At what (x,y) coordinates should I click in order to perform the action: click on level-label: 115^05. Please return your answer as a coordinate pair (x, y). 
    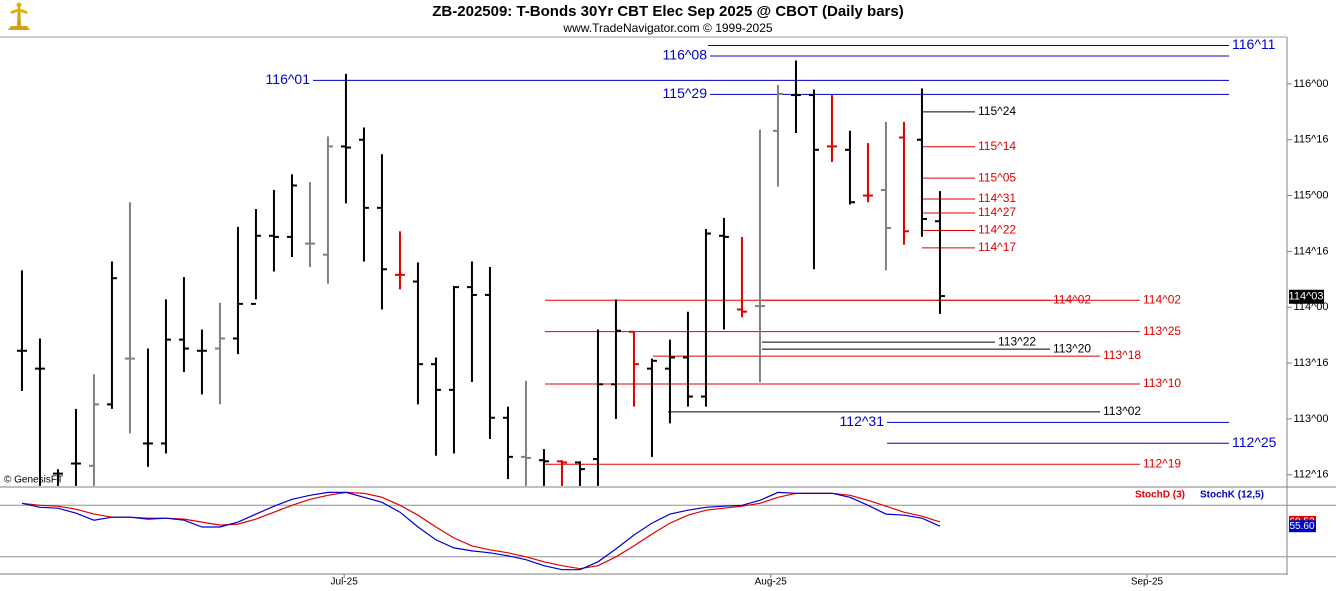
    Looking at the image, I should click on (997, 177).